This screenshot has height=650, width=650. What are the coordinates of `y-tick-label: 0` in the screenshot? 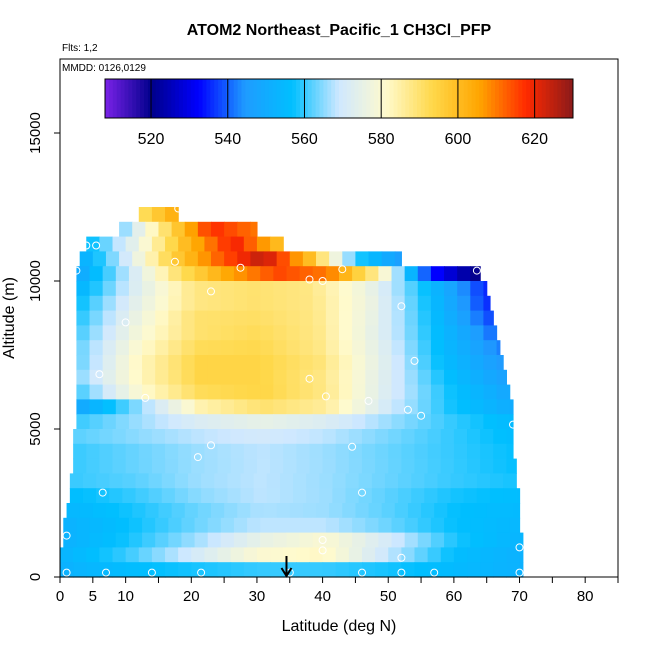 It's located at (35, 577).